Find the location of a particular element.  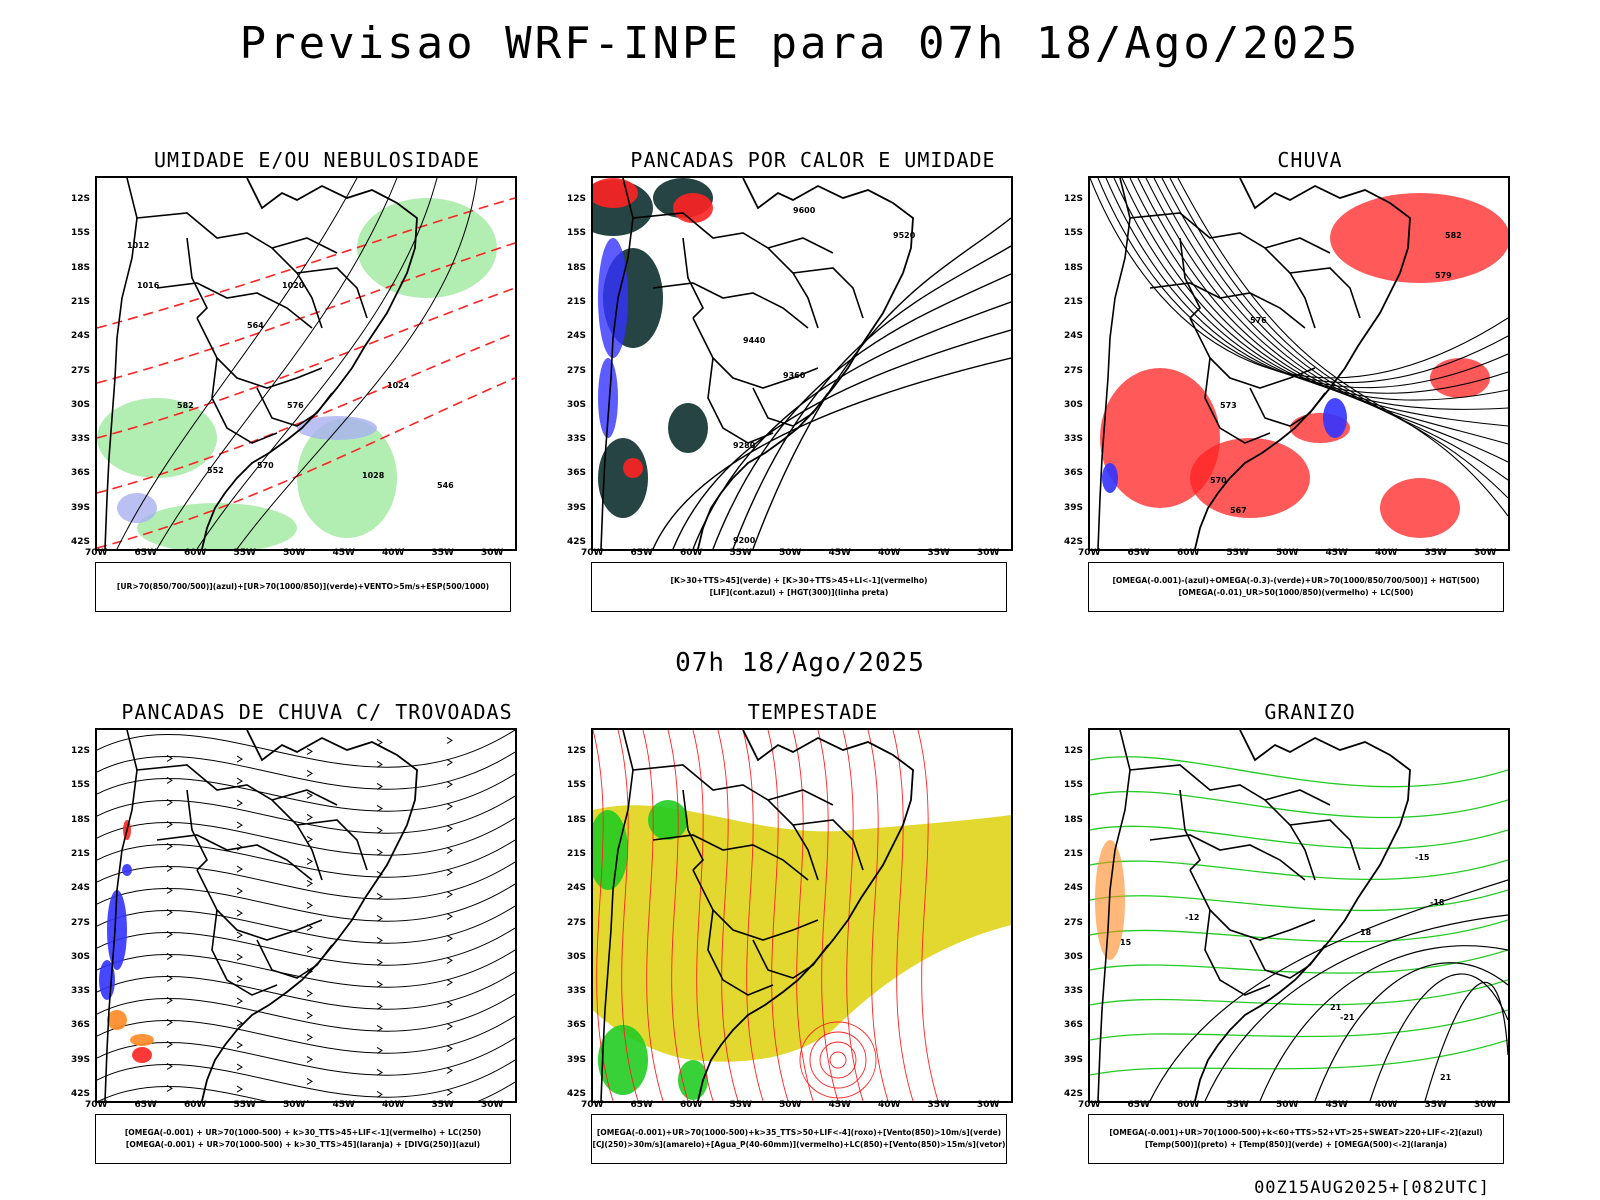

contour-label: -12 is located at coordinates (1192, 917).